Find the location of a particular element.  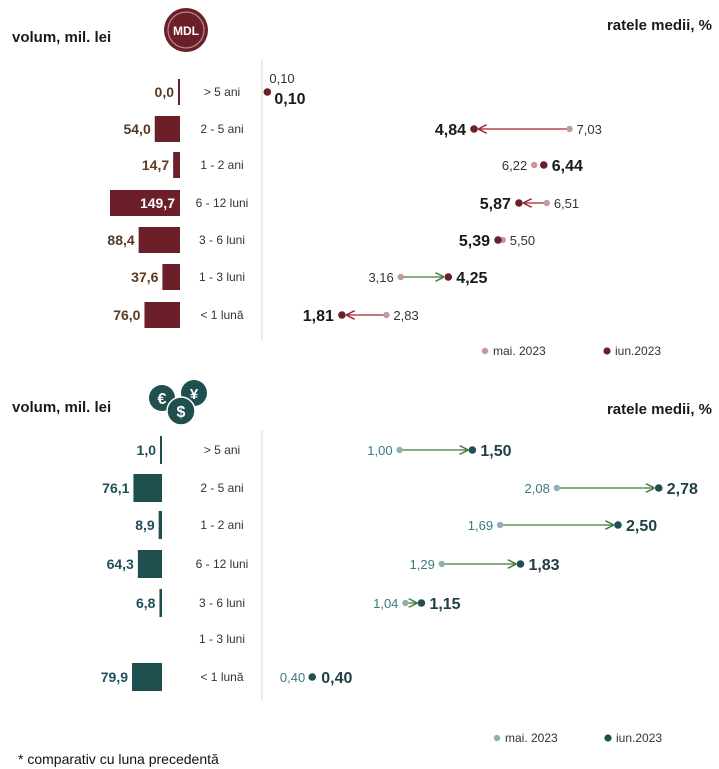

chart-row: 76,1 2 - 5 ani 2,08 2,78 is located at coordinates (400, 488).